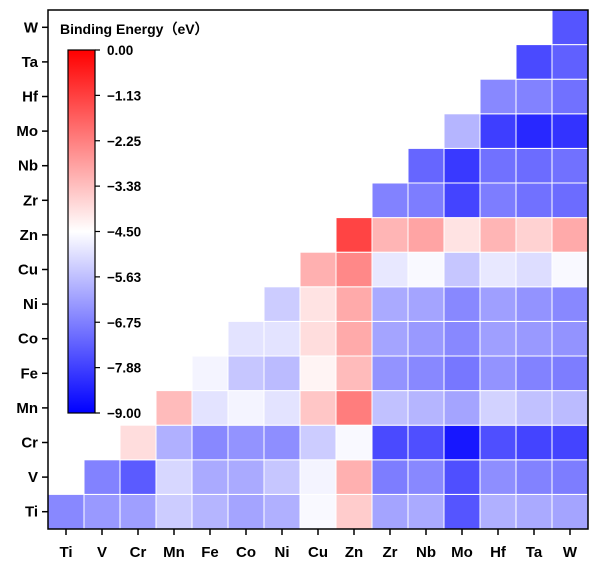 This screenshot has height=573, width=599. I want to click on heatmap-cell-Ni-Zn, so click(354, 304).